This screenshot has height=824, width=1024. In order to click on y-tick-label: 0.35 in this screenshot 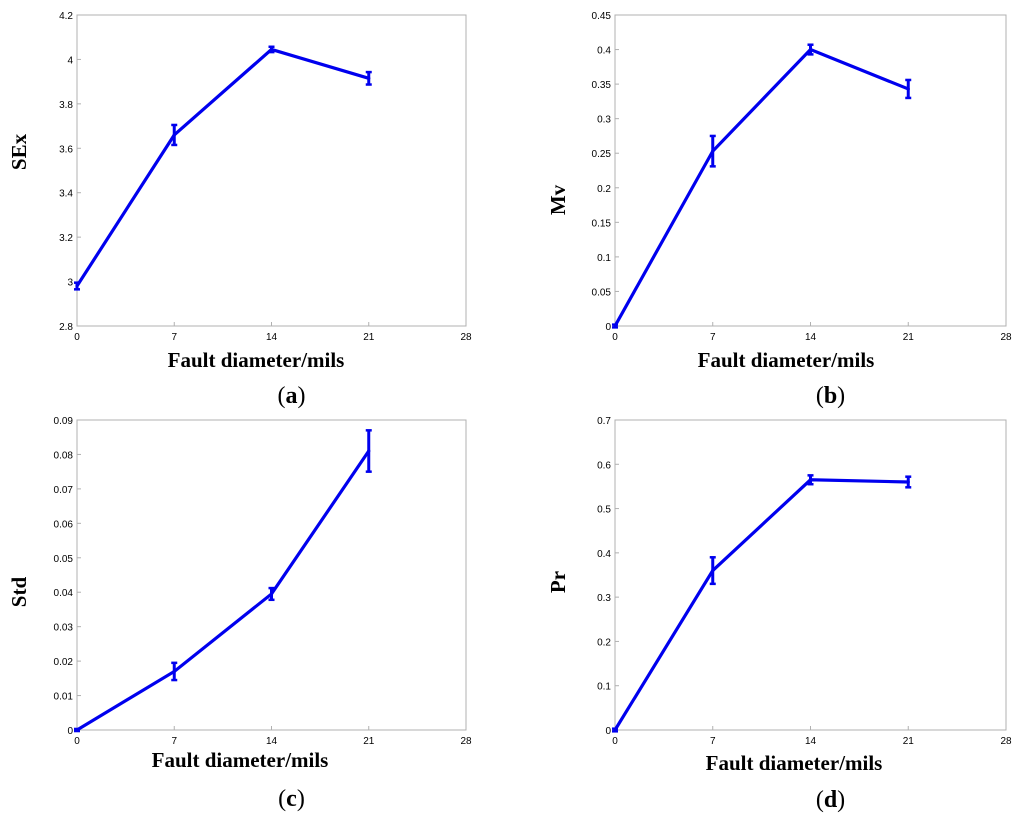, I will do `click(602, 85)`.